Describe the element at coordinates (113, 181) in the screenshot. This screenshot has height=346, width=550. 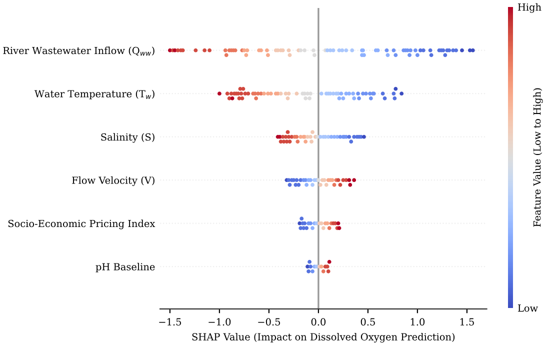
I see `y-tick-label: Flow Velocity (V)` at that location.